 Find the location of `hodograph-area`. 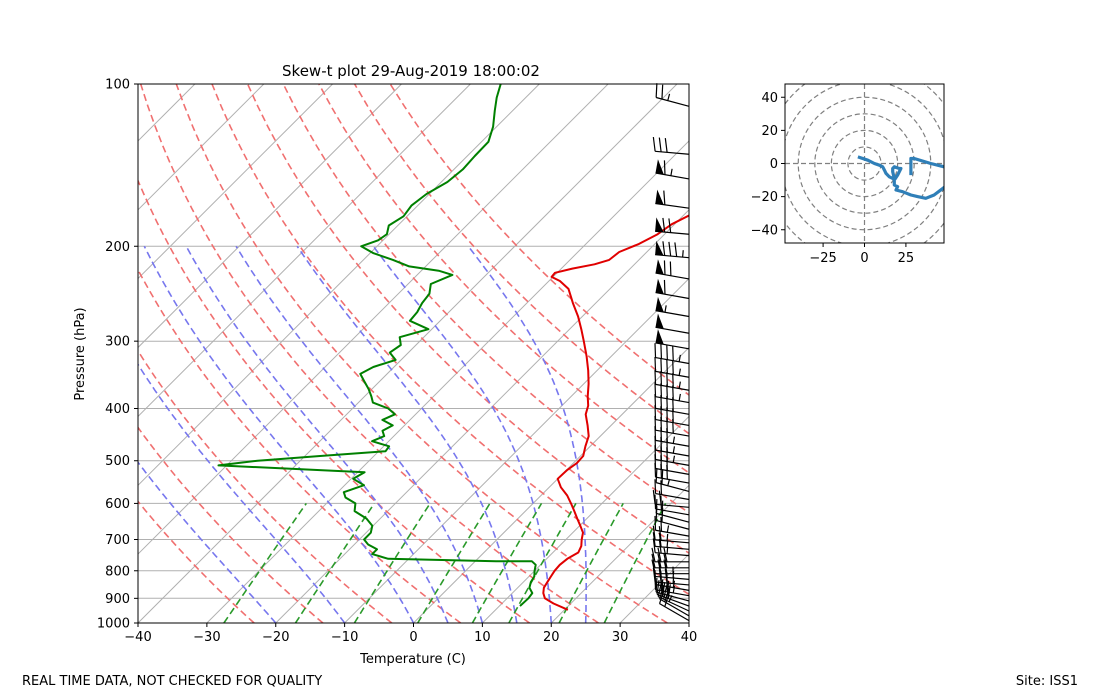

hodograph-area is located at coordinates (864, 163).